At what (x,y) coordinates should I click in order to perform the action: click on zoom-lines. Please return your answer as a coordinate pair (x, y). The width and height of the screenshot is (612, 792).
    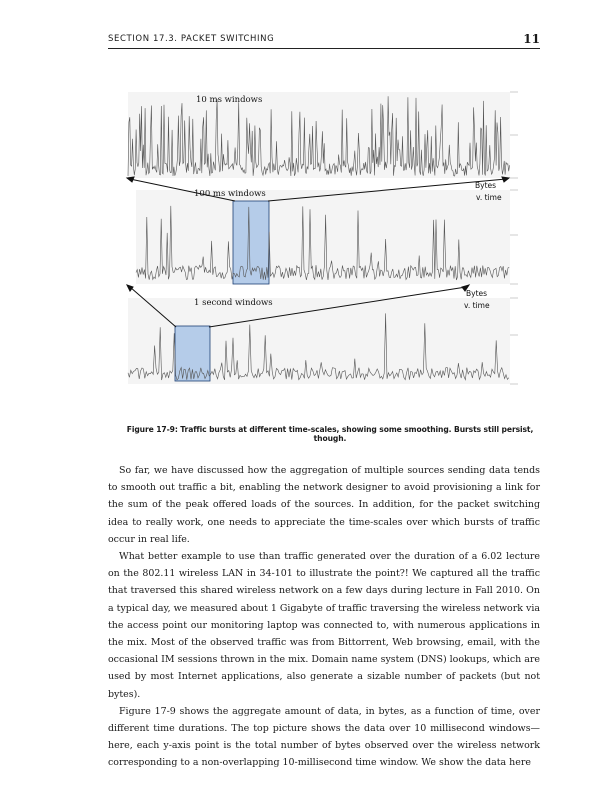
    Looking at the image, I should click on (318, 252).